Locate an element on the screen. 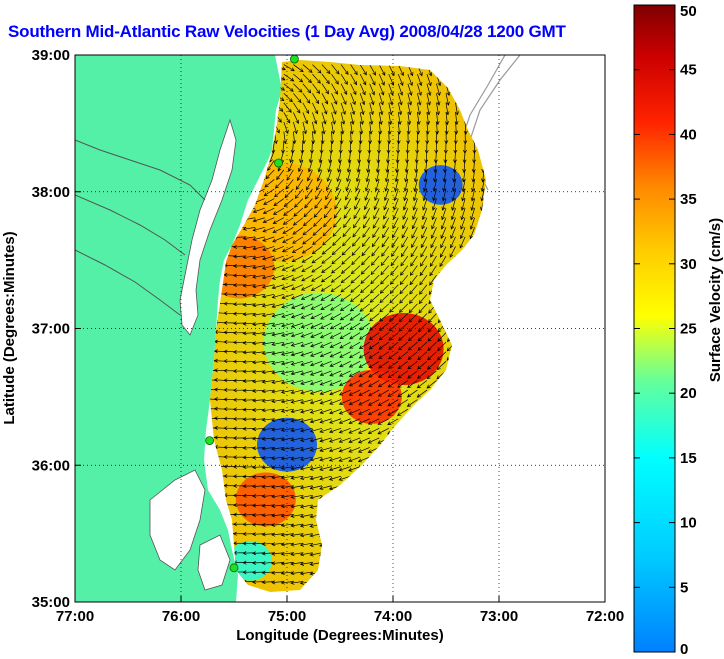  x-tick-label: 75:00 is located at coordinates (287, 616).